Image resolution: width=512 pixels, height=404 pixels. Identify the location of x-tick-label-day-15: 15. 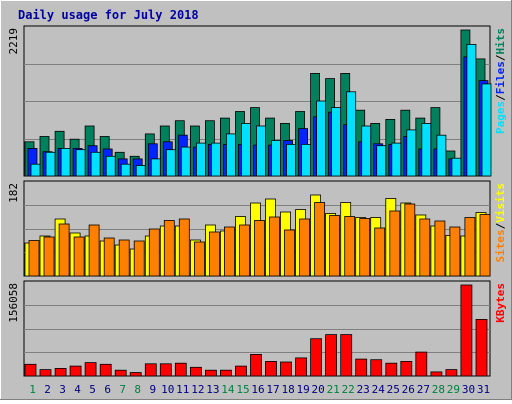
(242, 389).